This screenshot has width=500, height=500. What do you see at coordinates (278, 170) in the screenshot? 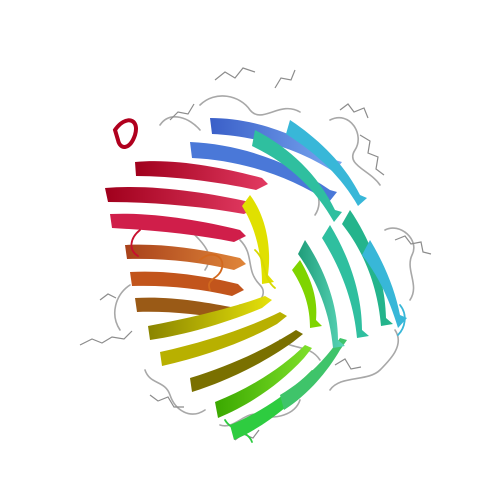
I see `beta-strands-blue` at bounding box center [278, 170].